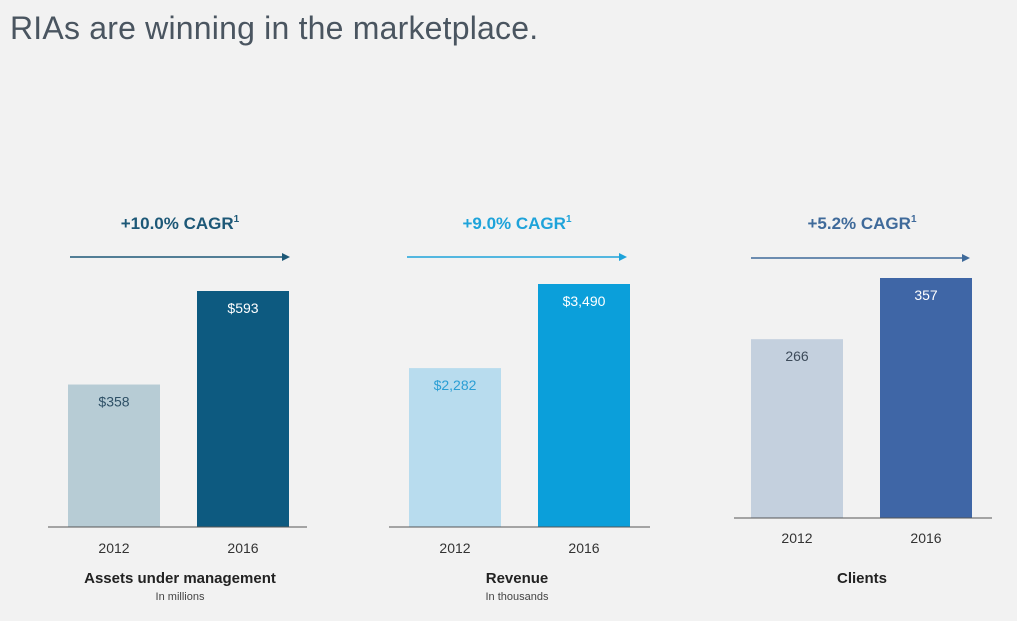 The image size is (1017, 621). Describe the element at coordinates (180, 223) in the screenshot. I see `cagr-label-0: +10.0% CAGR1` at that location.